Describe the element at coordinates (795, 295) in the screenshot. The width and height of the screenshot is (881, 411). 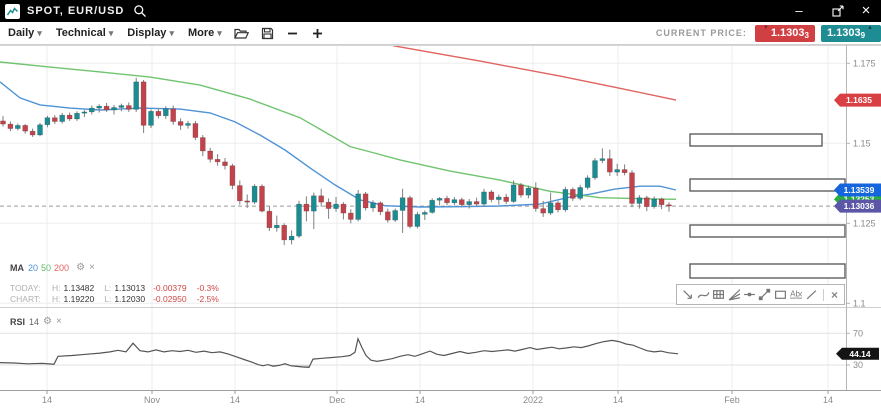
I see `text-tool-icon: Abc` at that location.